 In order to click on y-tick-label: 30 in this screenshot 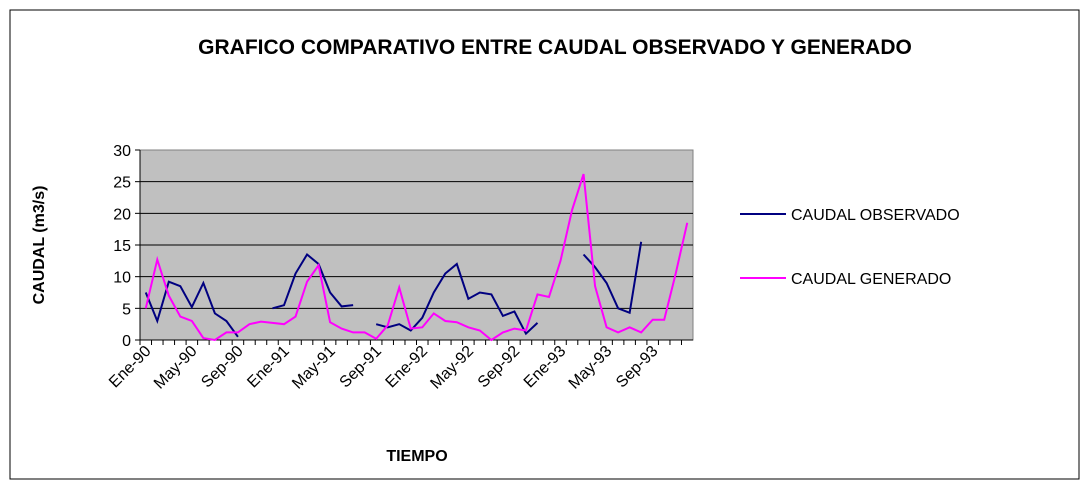, I will do `click(122, 151)`.